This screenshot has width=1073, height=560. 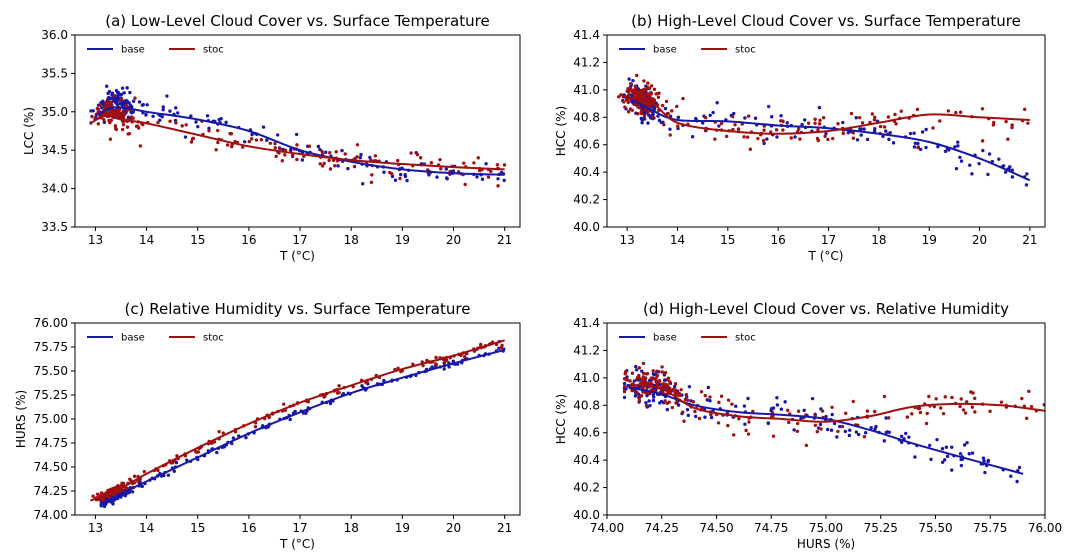 I want to click on x-tick-label: 17, so click(x=299, y=240).